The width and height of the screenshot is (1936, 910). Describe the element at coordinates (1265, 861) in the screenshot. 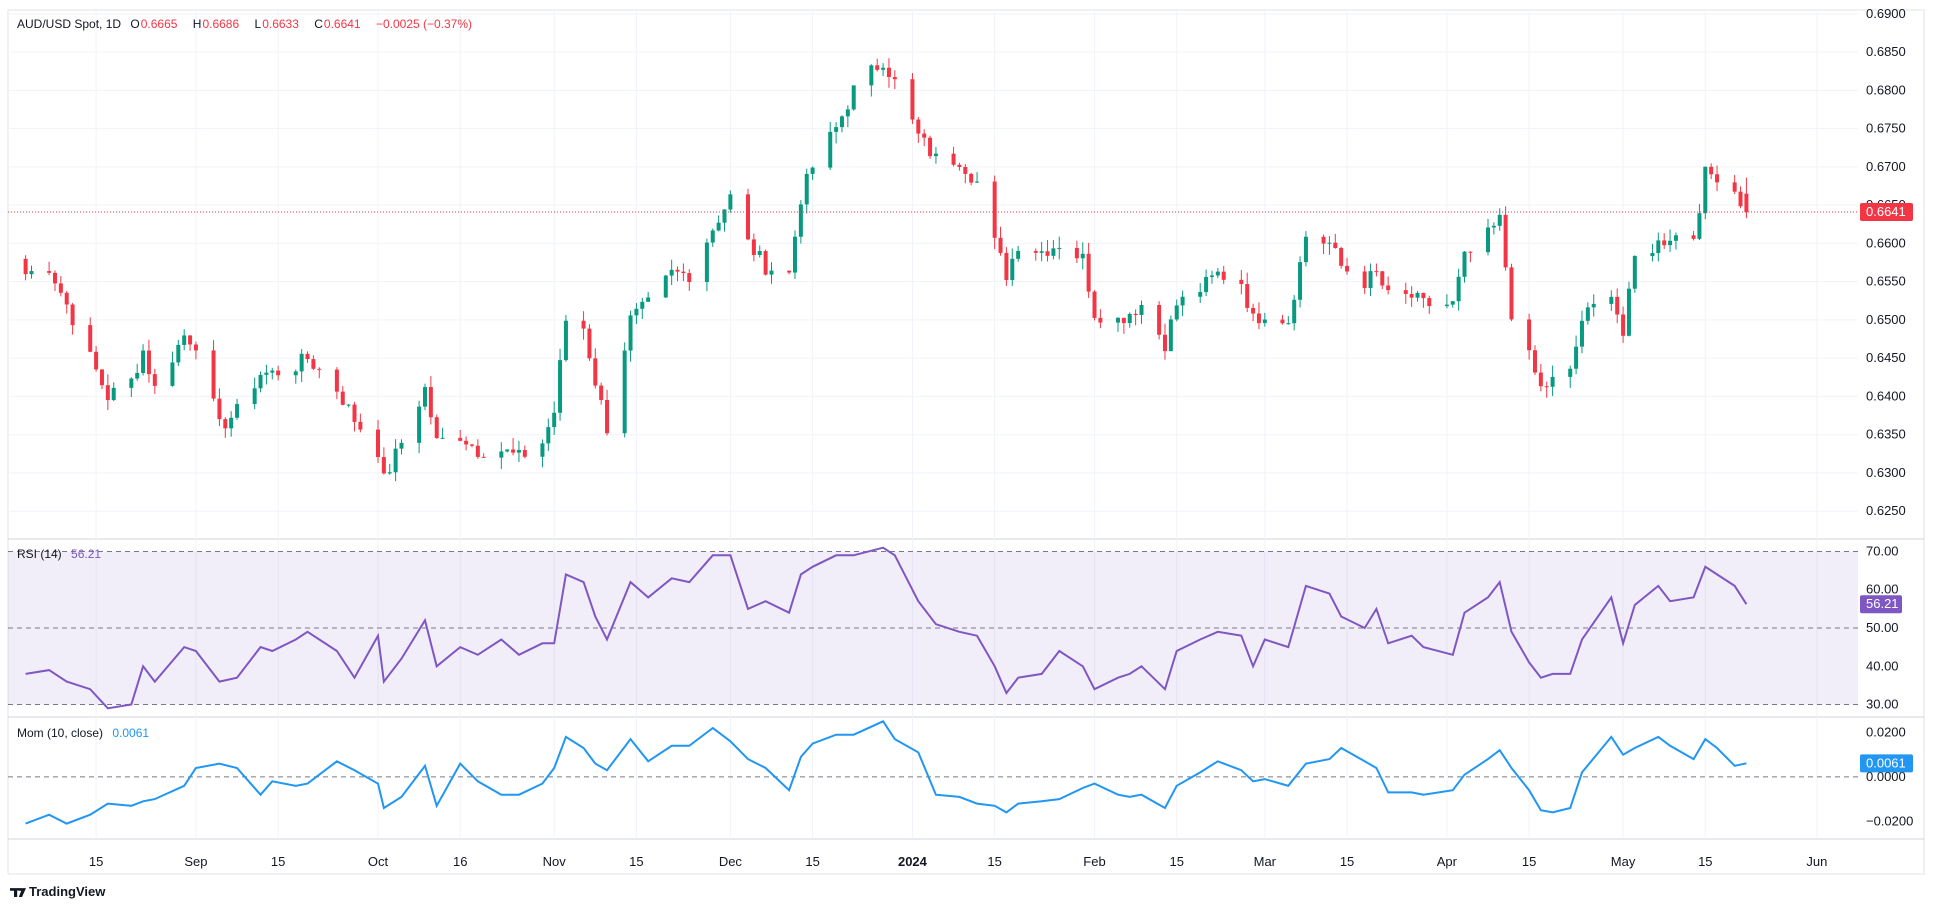

I see `x-tick-label: Mar` at that location.